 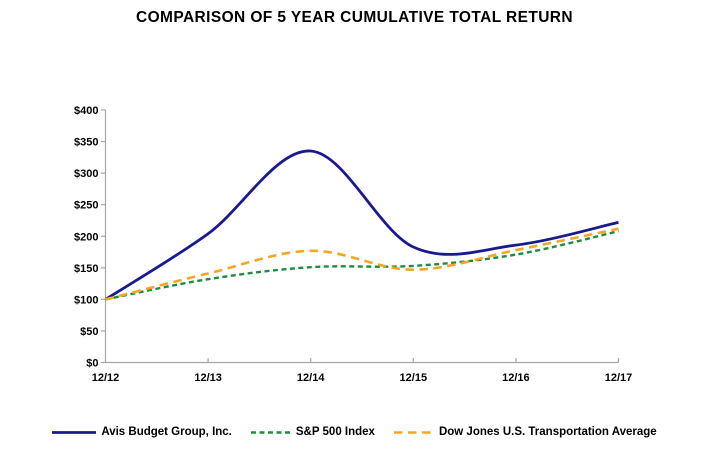 What do you see at coordinates (92, 364) in the screenshot?
I see `y-axis-tick-label: $0` at bounding box center [92, 364].